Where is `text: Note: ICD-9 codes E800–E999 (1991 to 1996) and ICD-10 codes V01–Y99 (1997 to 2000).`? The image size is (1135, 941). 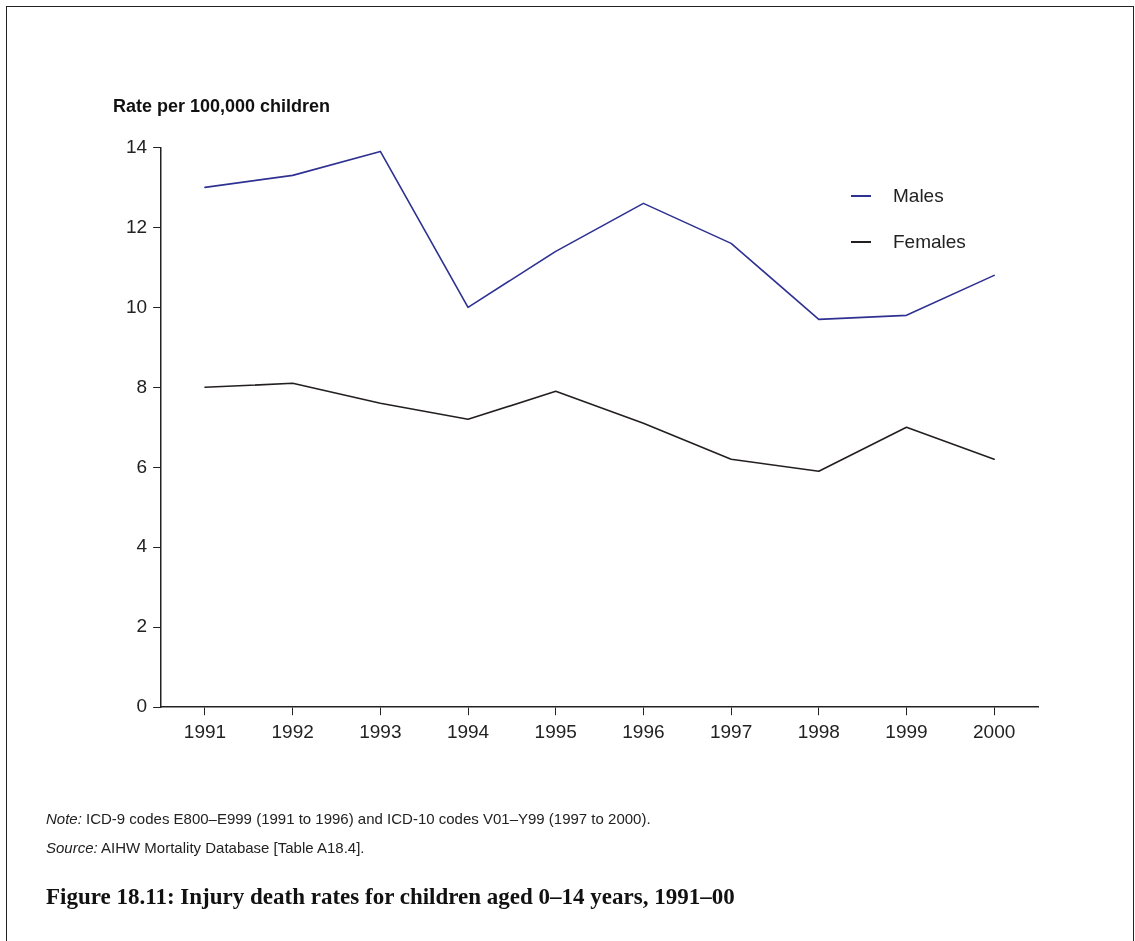
text: Note: ICD-9 codes E800–E999 (1991 to 1996) and ICD-10 codes V01–Y99 (1997 to 2000). is located at coordinates (348, 819).